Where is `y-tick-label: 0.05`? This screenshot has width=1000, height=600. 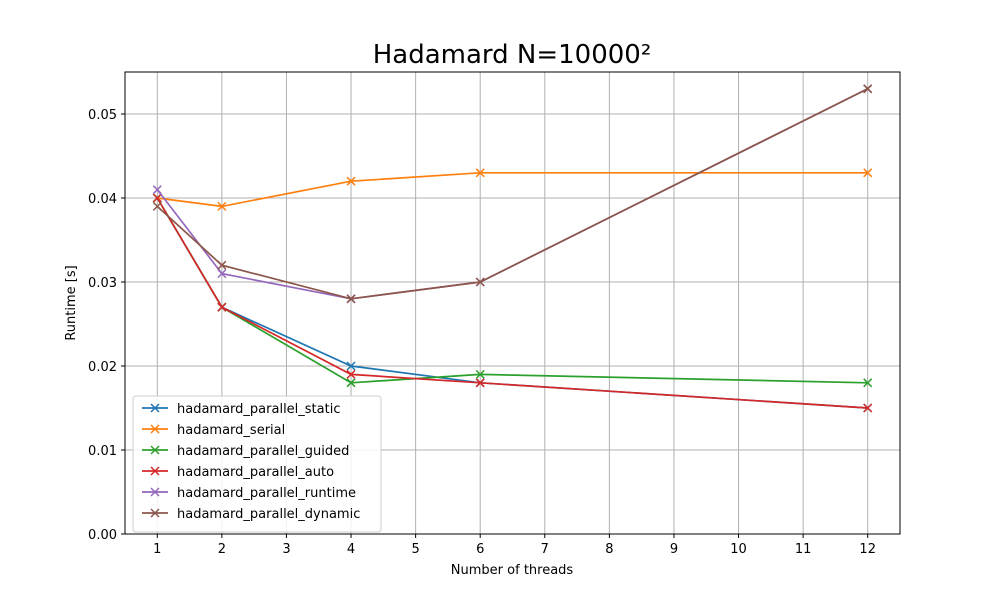
y-tick-label: 0.05 is located at coordinates (102, 115).